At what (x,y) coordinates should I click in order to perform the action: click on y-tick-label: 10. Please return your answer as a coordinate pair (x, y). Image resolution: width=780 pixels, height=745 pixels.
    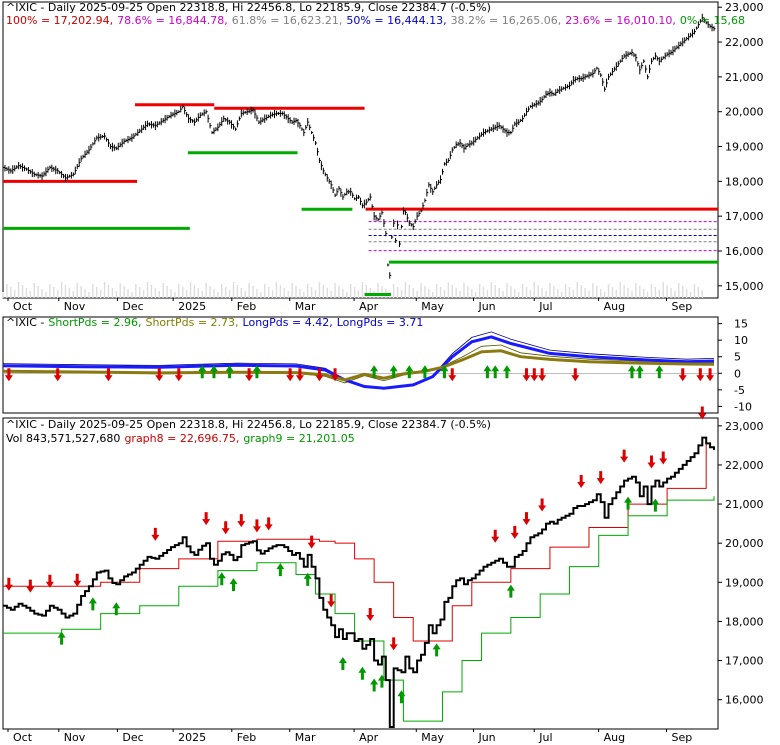
    Looking at the image, I should click on (741, 340).